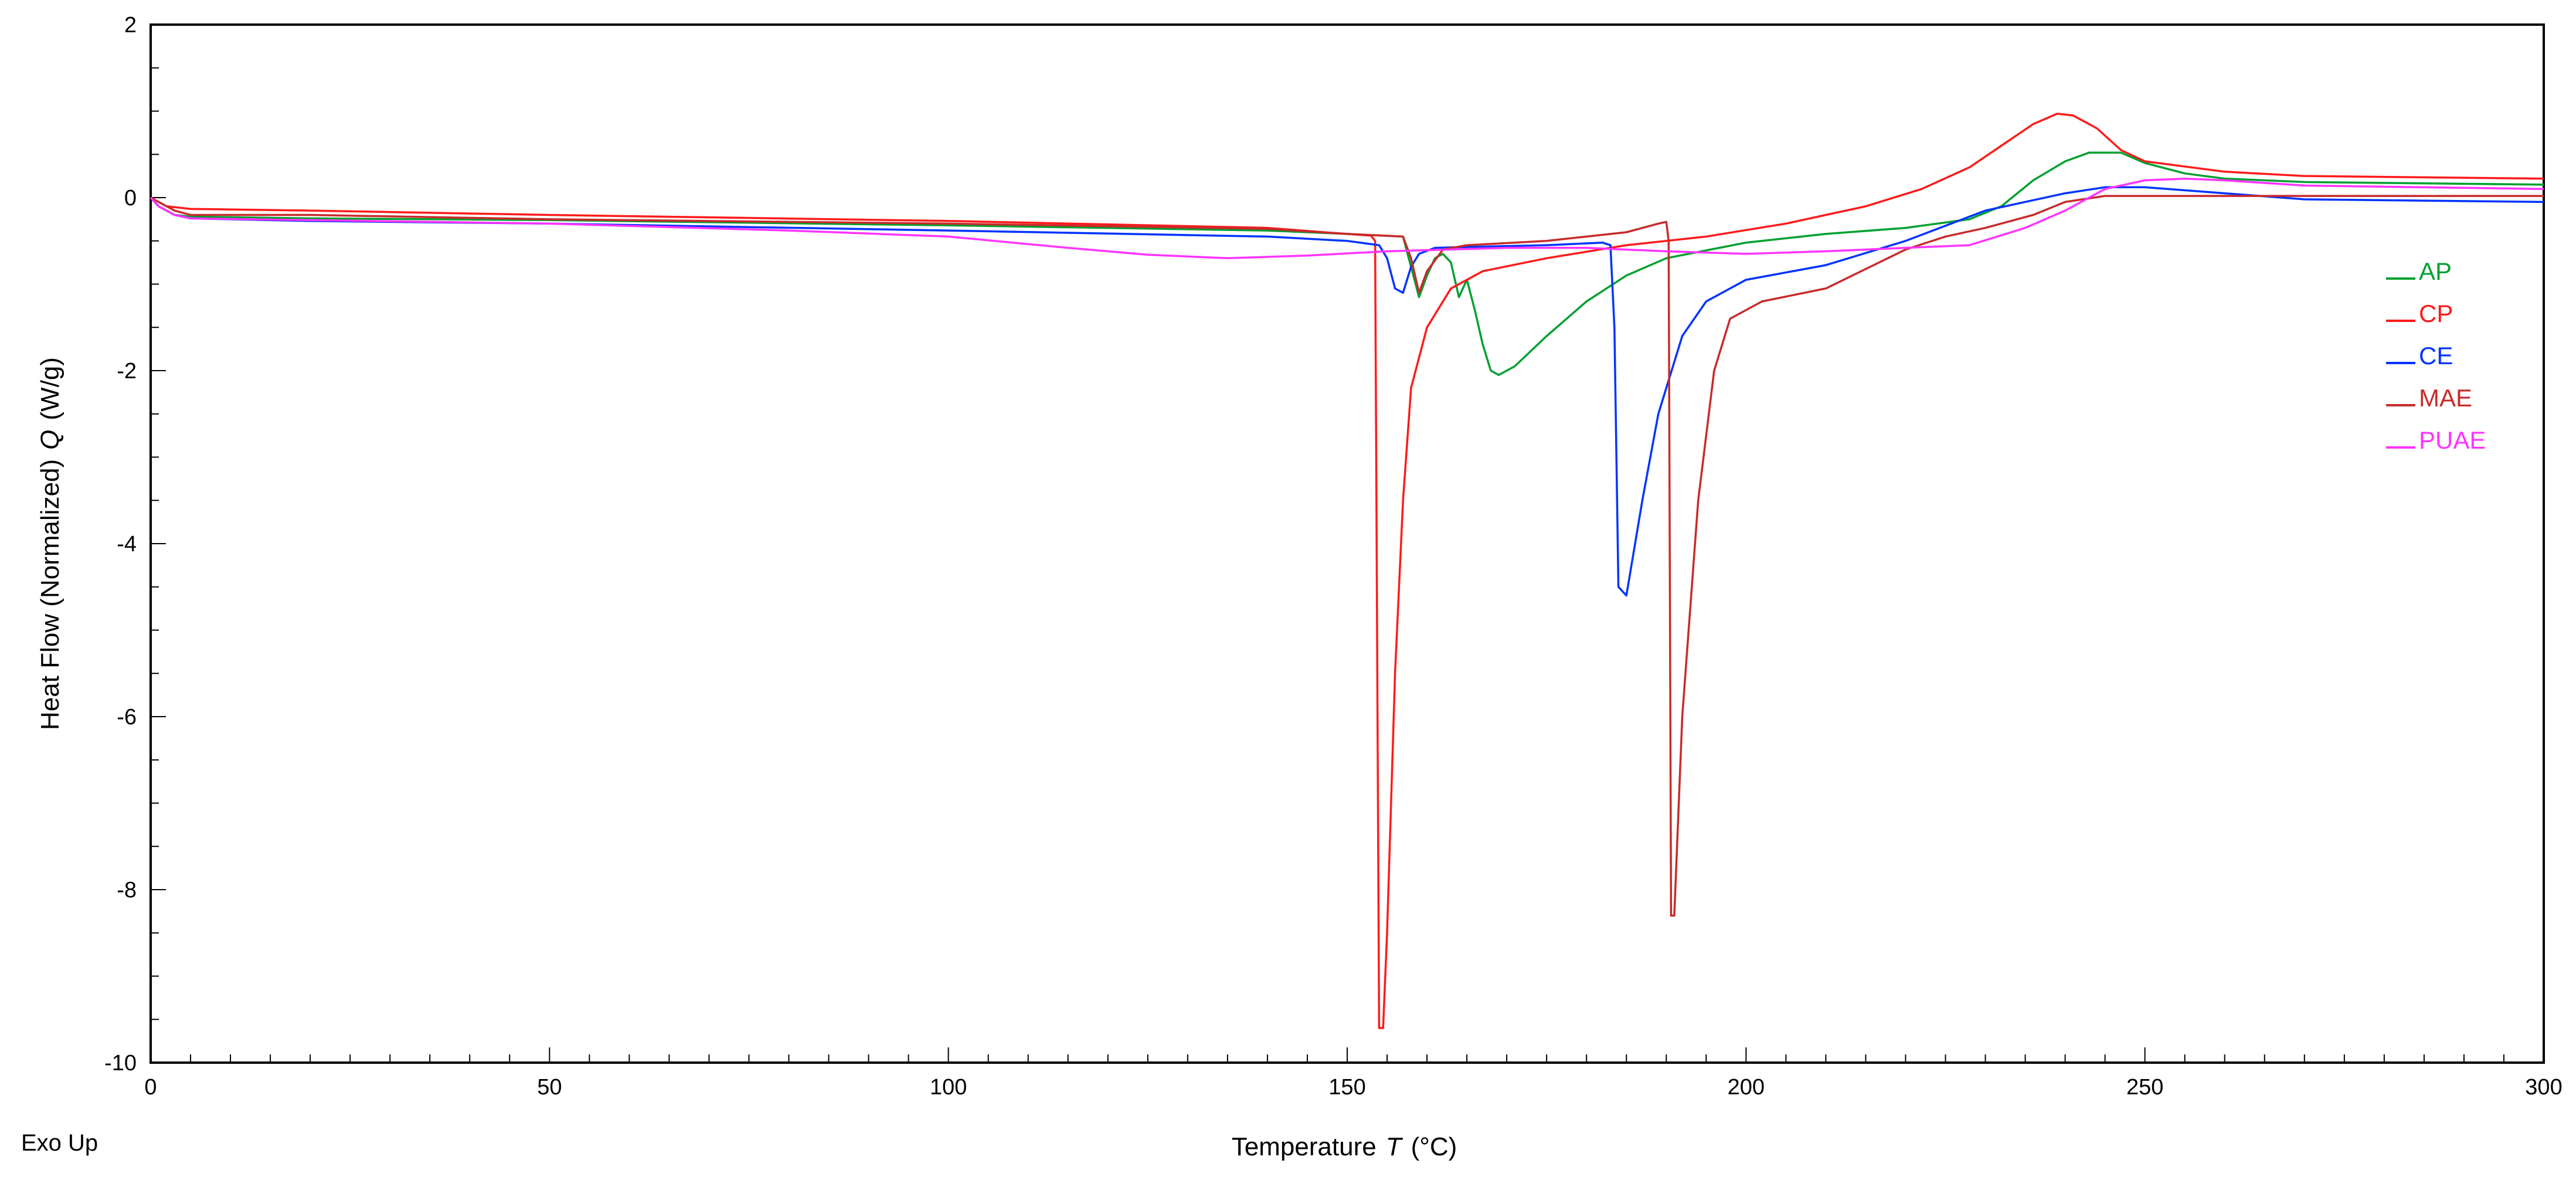 This screenshot has height=1177, width=2576. I want to click on legend-label-cp: CP, so click(2436, 313).